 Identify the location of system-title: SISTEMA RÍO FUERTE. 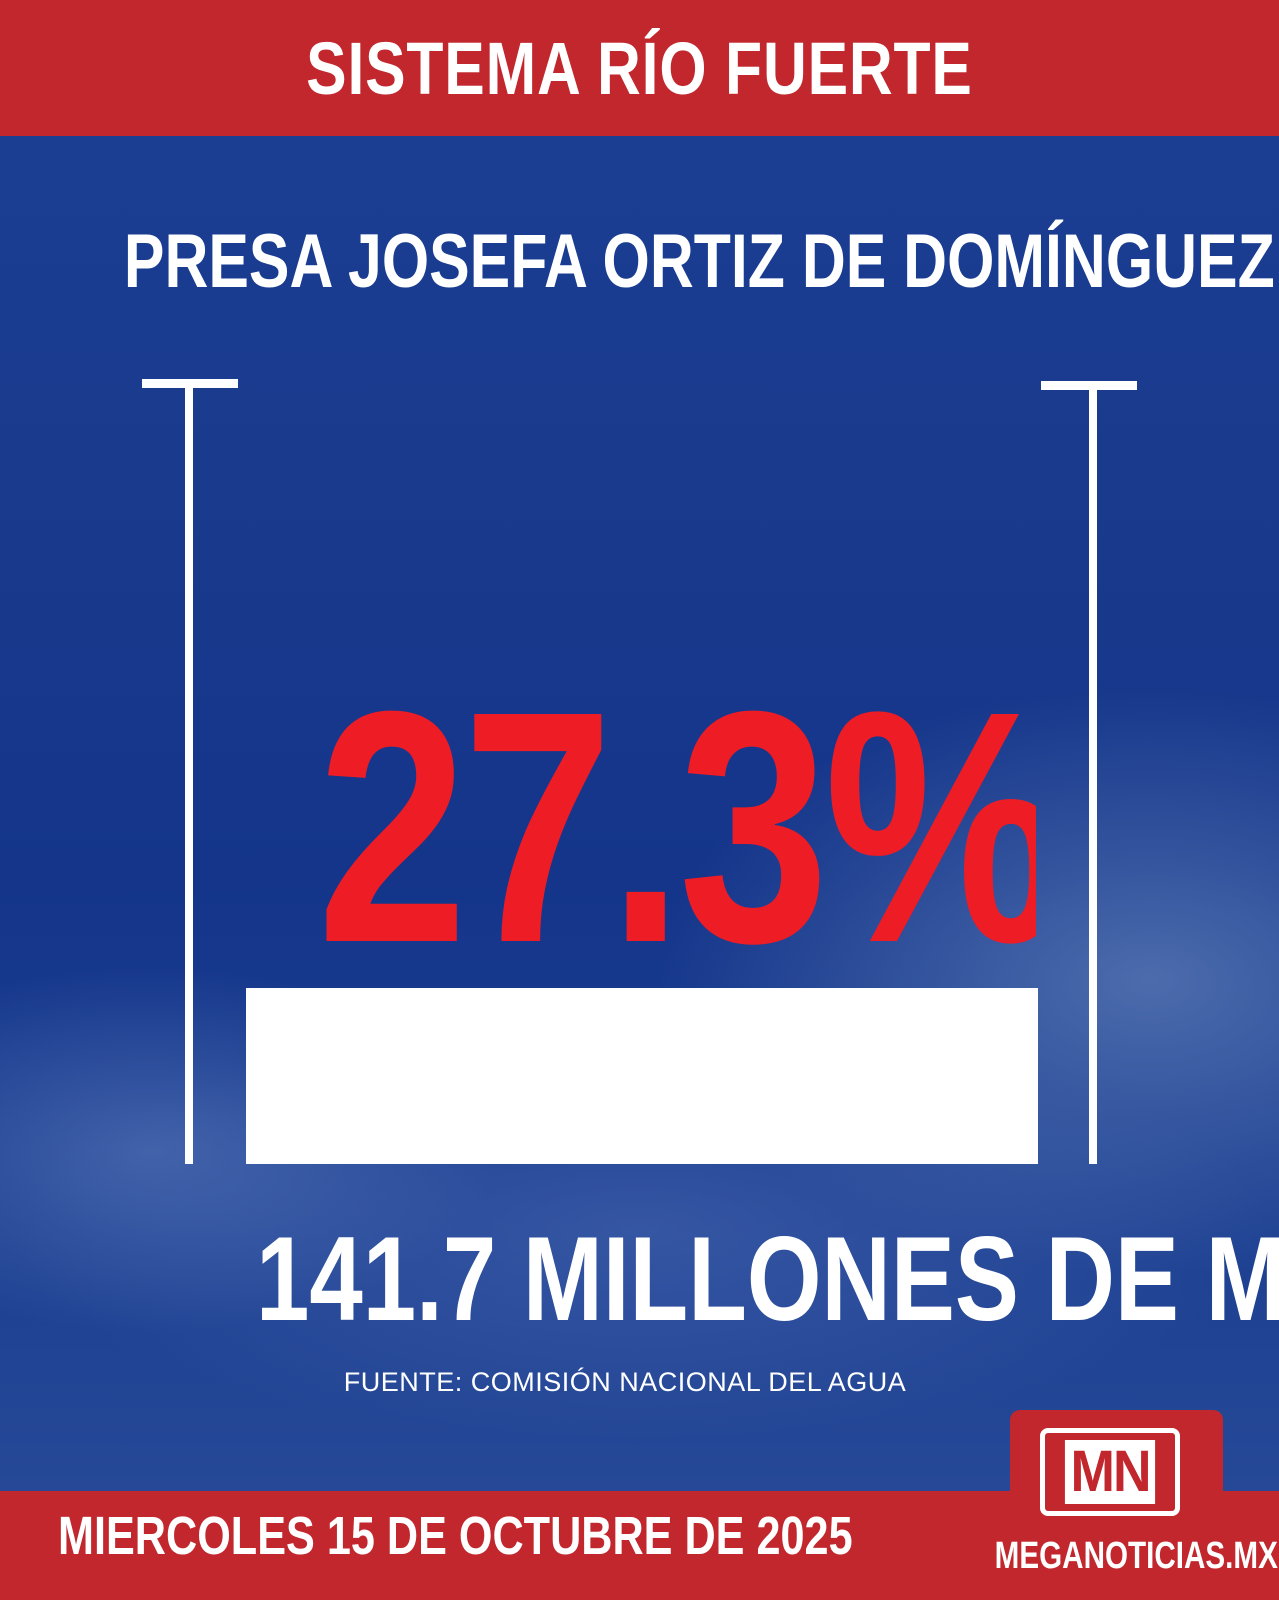
(639, 68).